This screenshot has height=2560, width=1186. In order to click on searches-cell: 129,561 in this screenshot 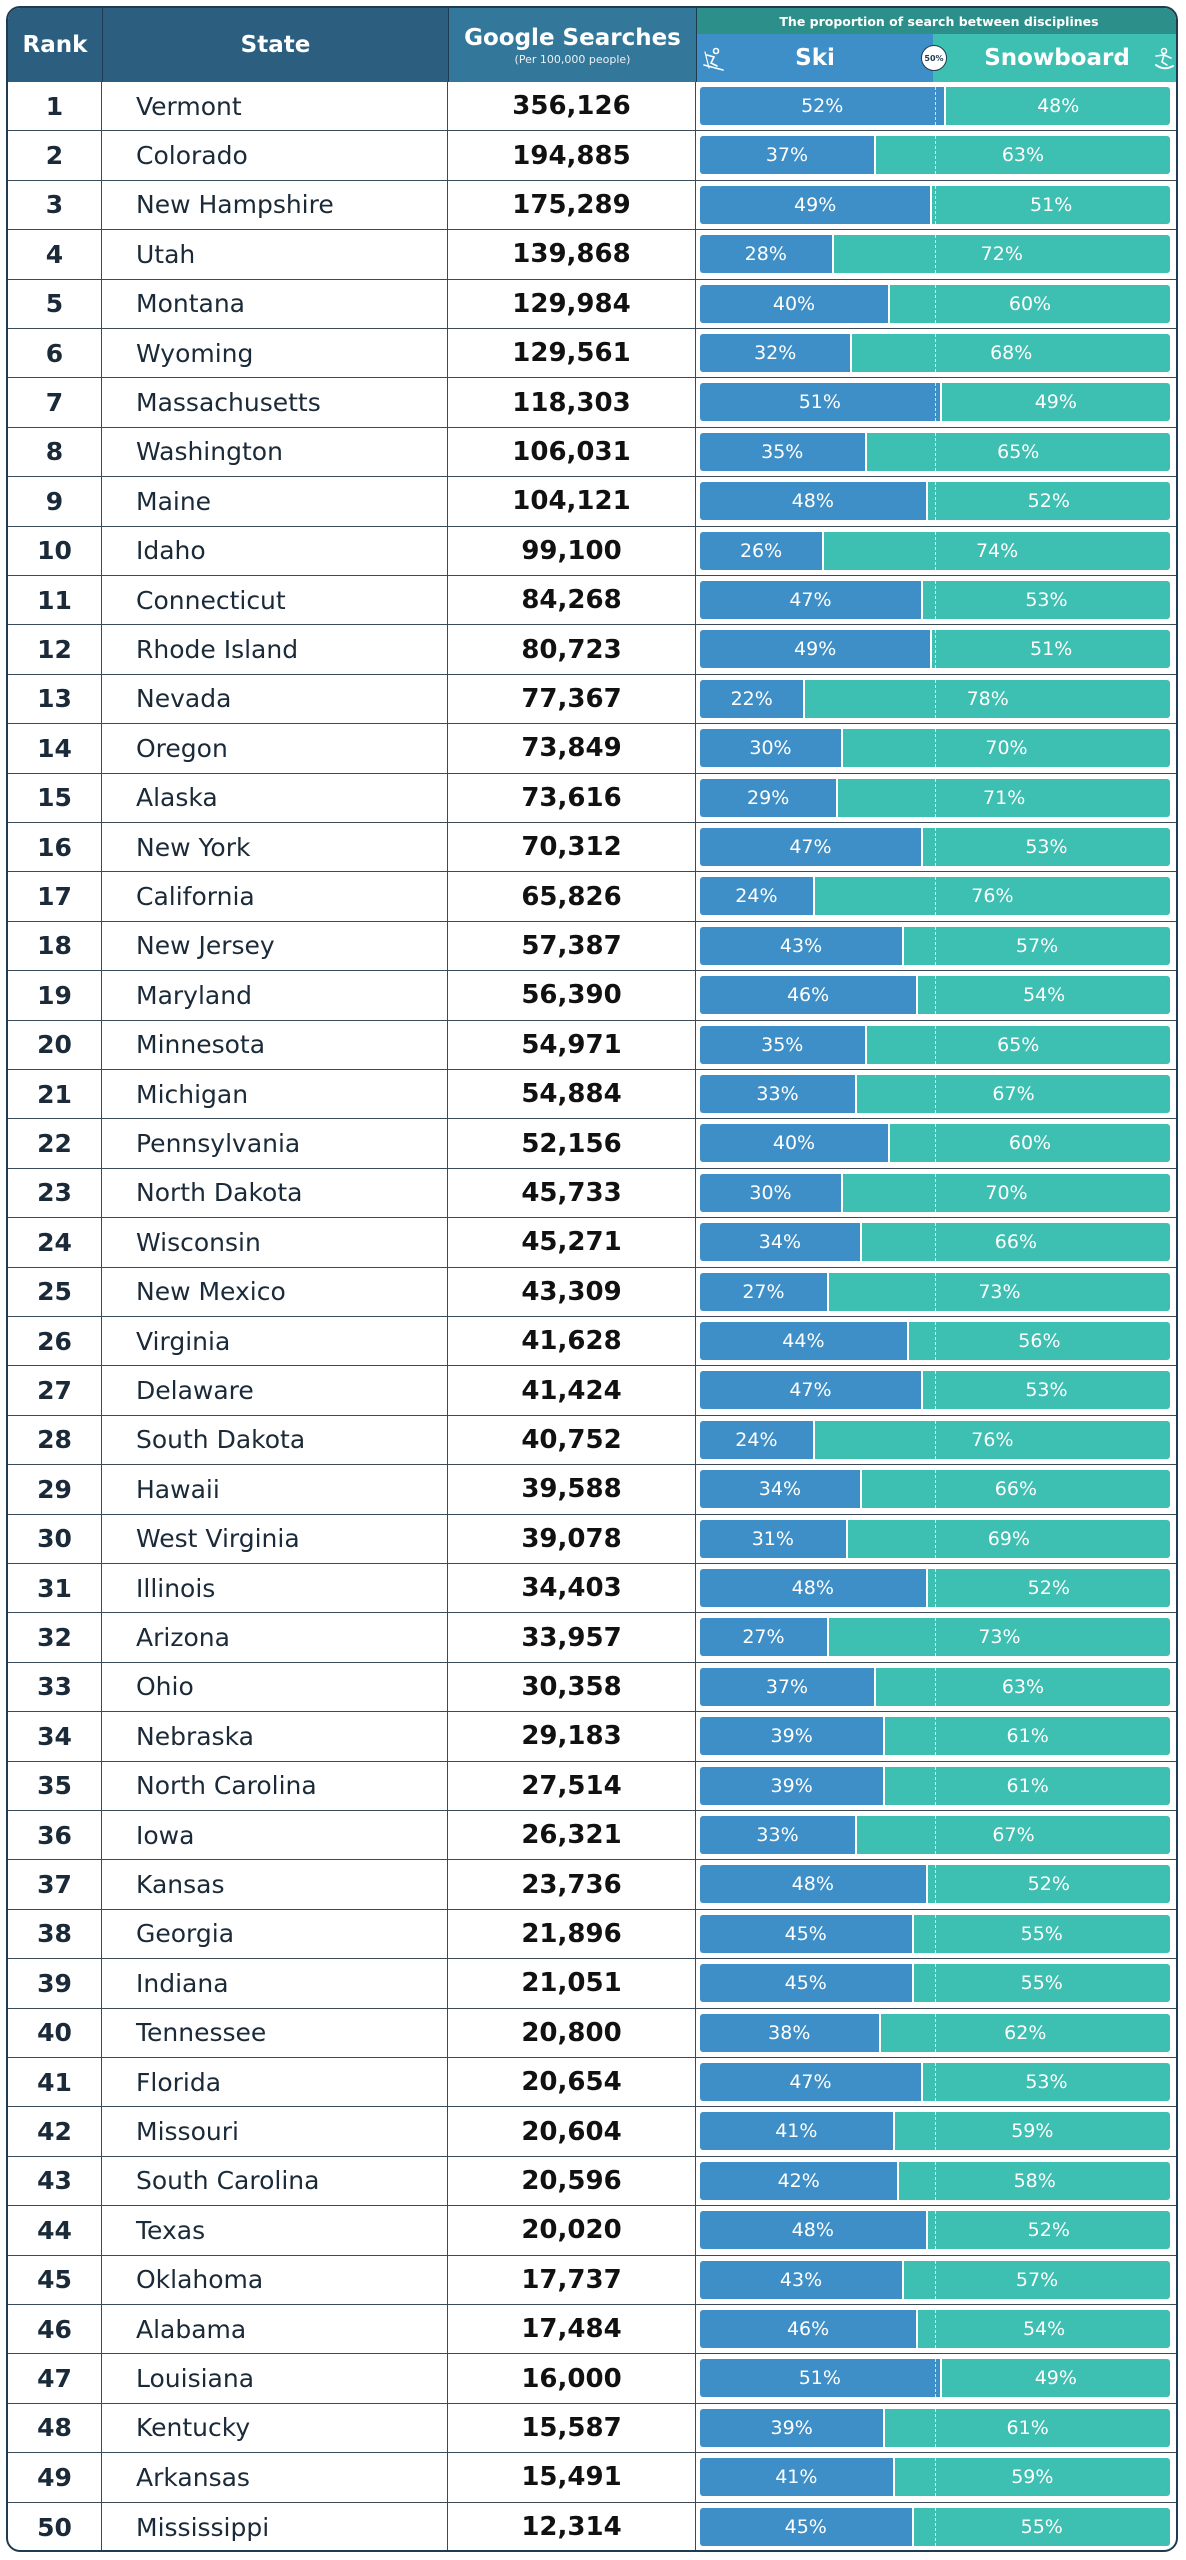, I will do `click(572, 353)`.